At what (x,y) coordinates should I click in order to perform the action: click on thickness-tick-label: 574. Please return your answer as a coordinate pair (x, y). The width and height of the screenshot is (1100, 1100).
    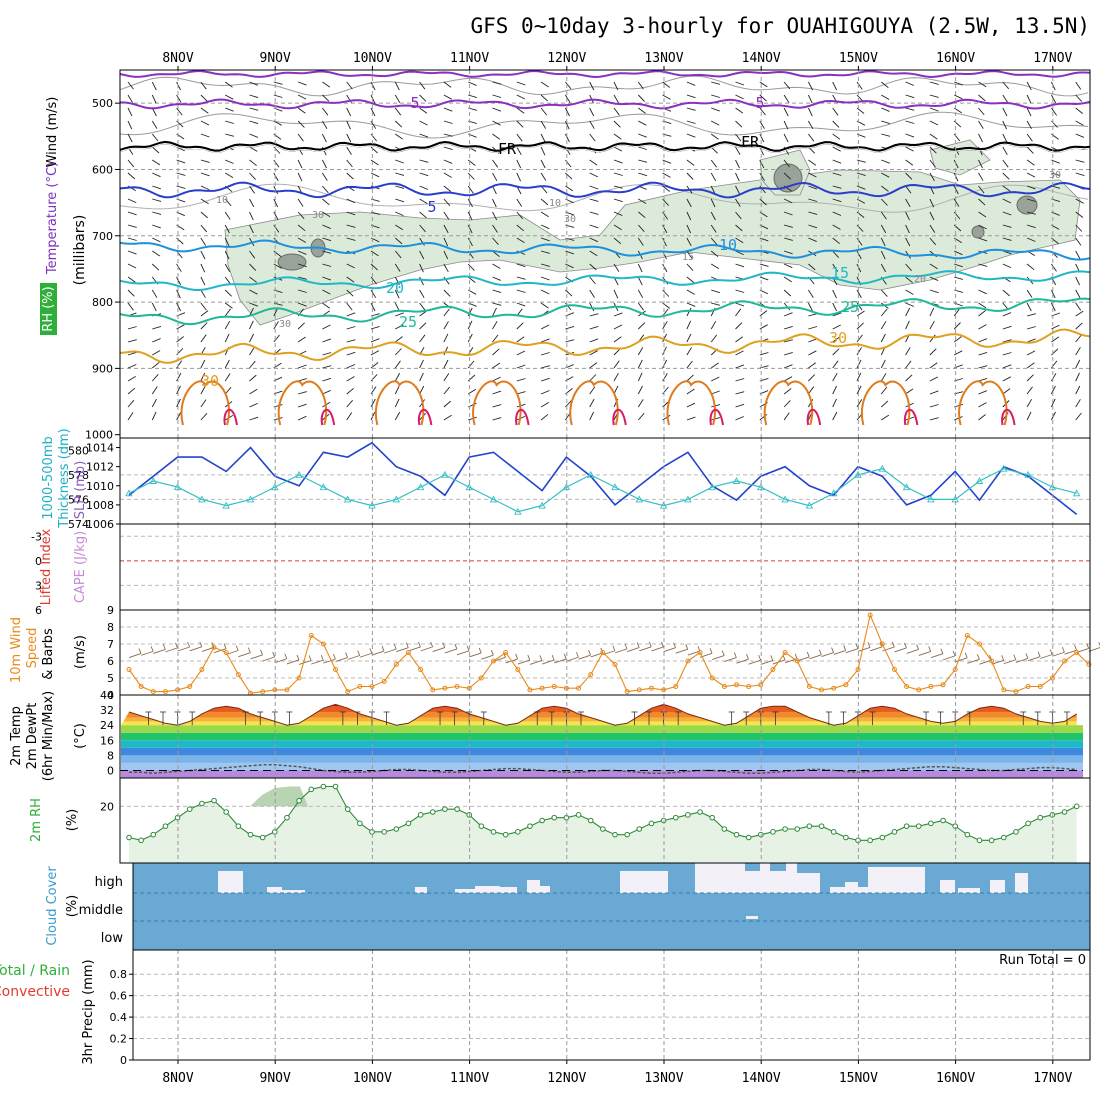
    Looking at the image, I should click on (78, 524).